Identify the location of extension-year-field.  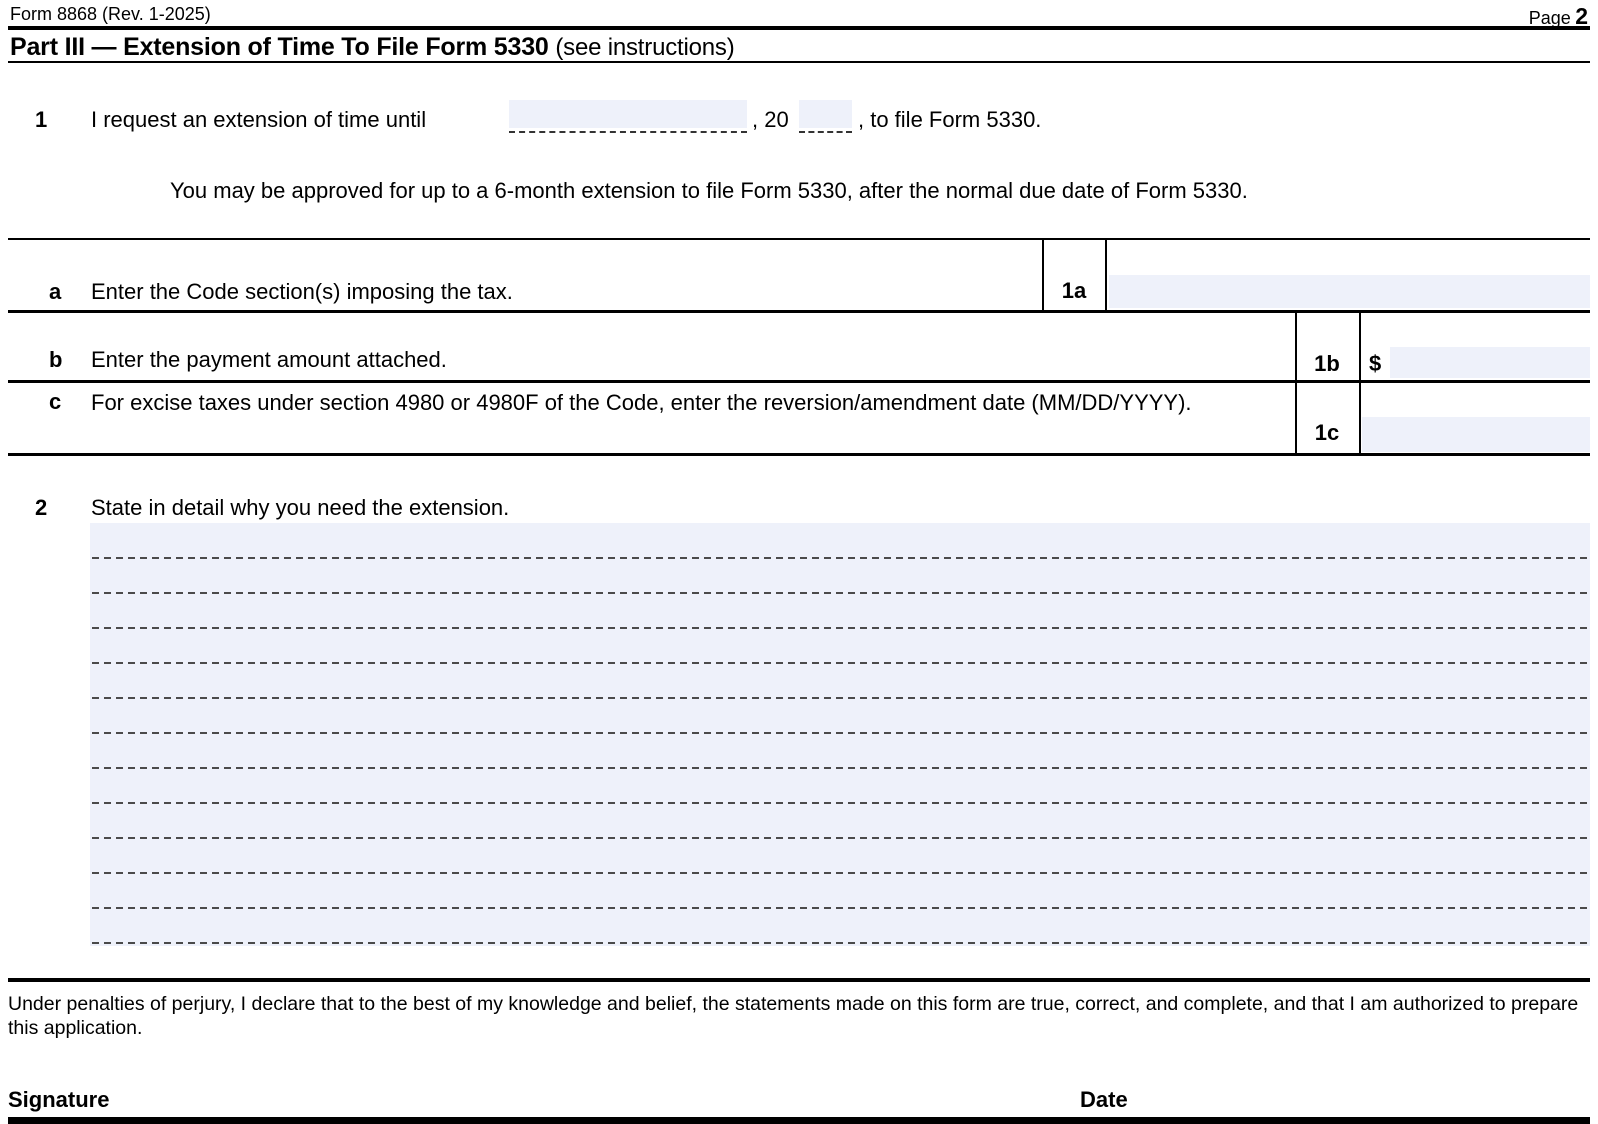
(825, 116).